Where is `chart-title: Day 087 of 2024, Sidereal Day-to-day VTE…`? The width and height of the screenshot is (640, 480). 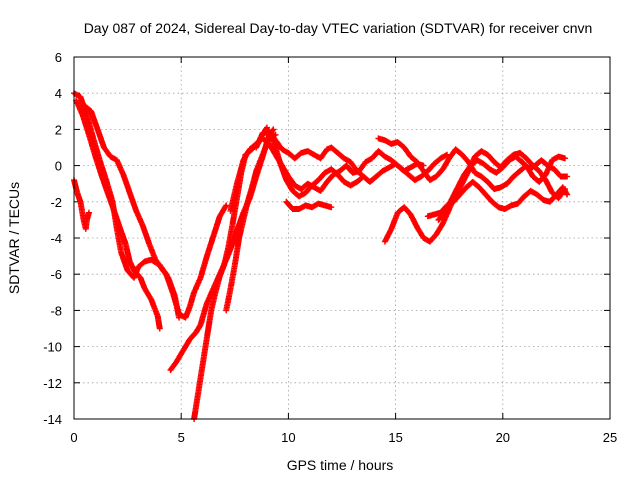
chart-title: Day 087 of 2024, Sidereal Day-to-day VTE… is located at coordinates (338, 28).